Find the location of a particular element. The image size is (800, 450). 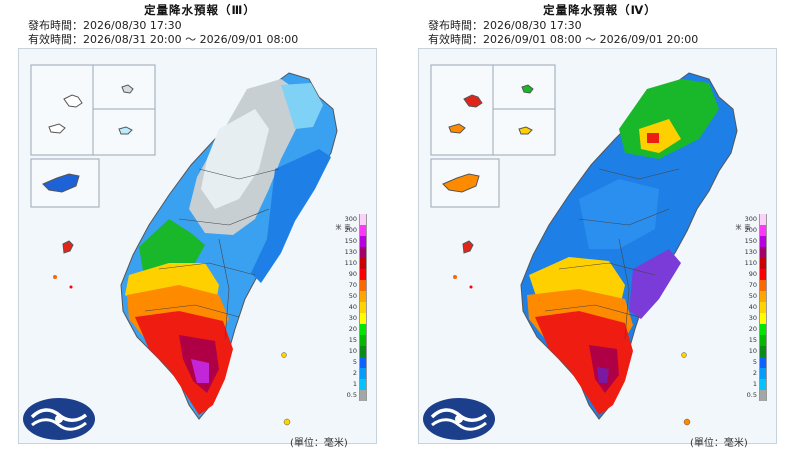

panel-title: 定量降水預報（Ⅳ） is located at coordinates (600, 10).